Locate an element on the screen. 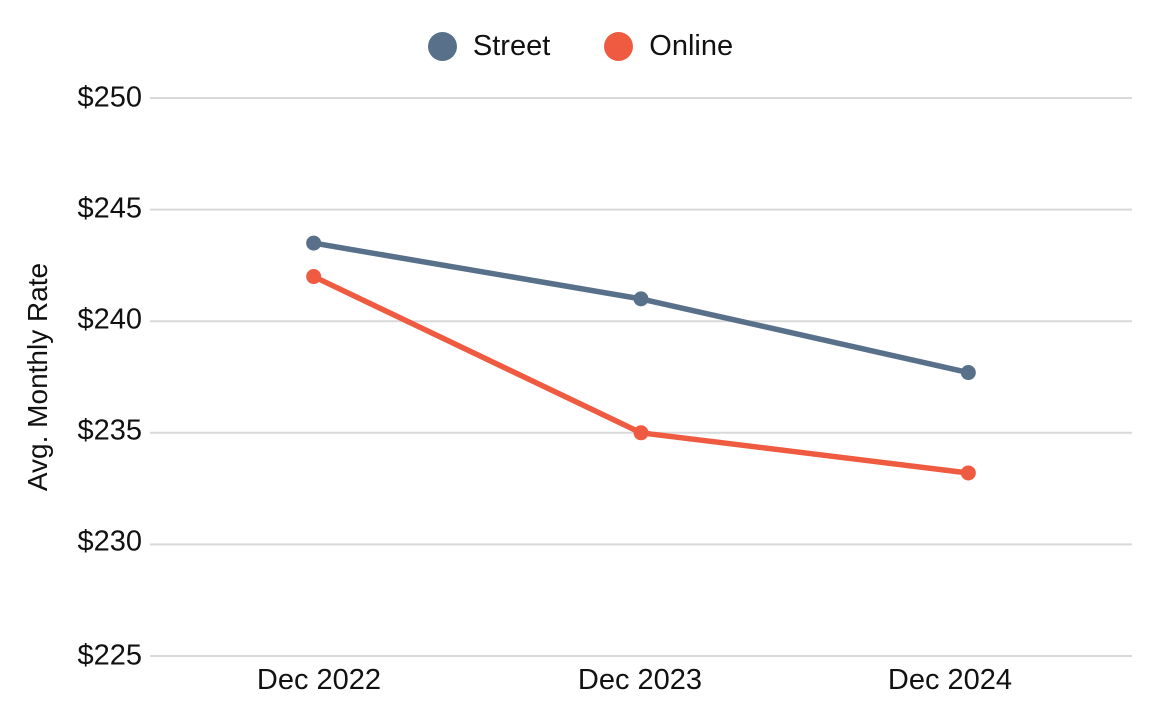 This screenshot has width=1161, height=724. x-tick-dec-2024: Dec 2024 is located at coordinates (950, 680).